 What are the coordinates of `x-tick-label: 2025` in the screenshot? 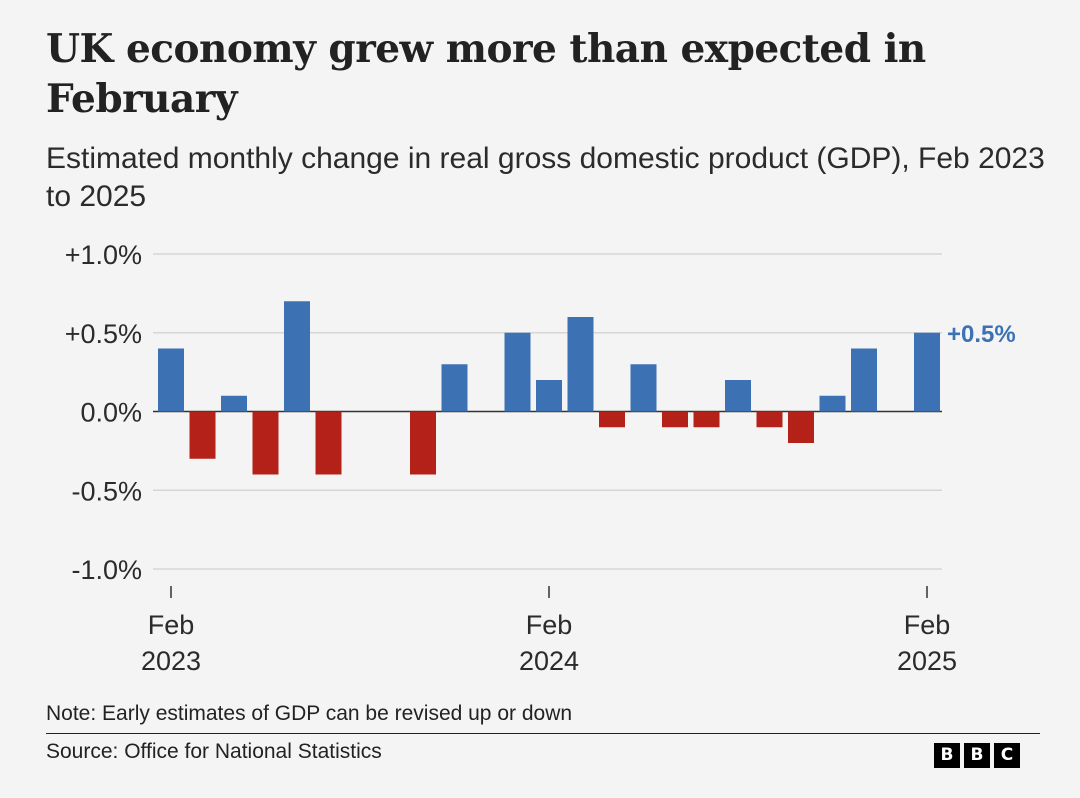 It's located at (927, 661).